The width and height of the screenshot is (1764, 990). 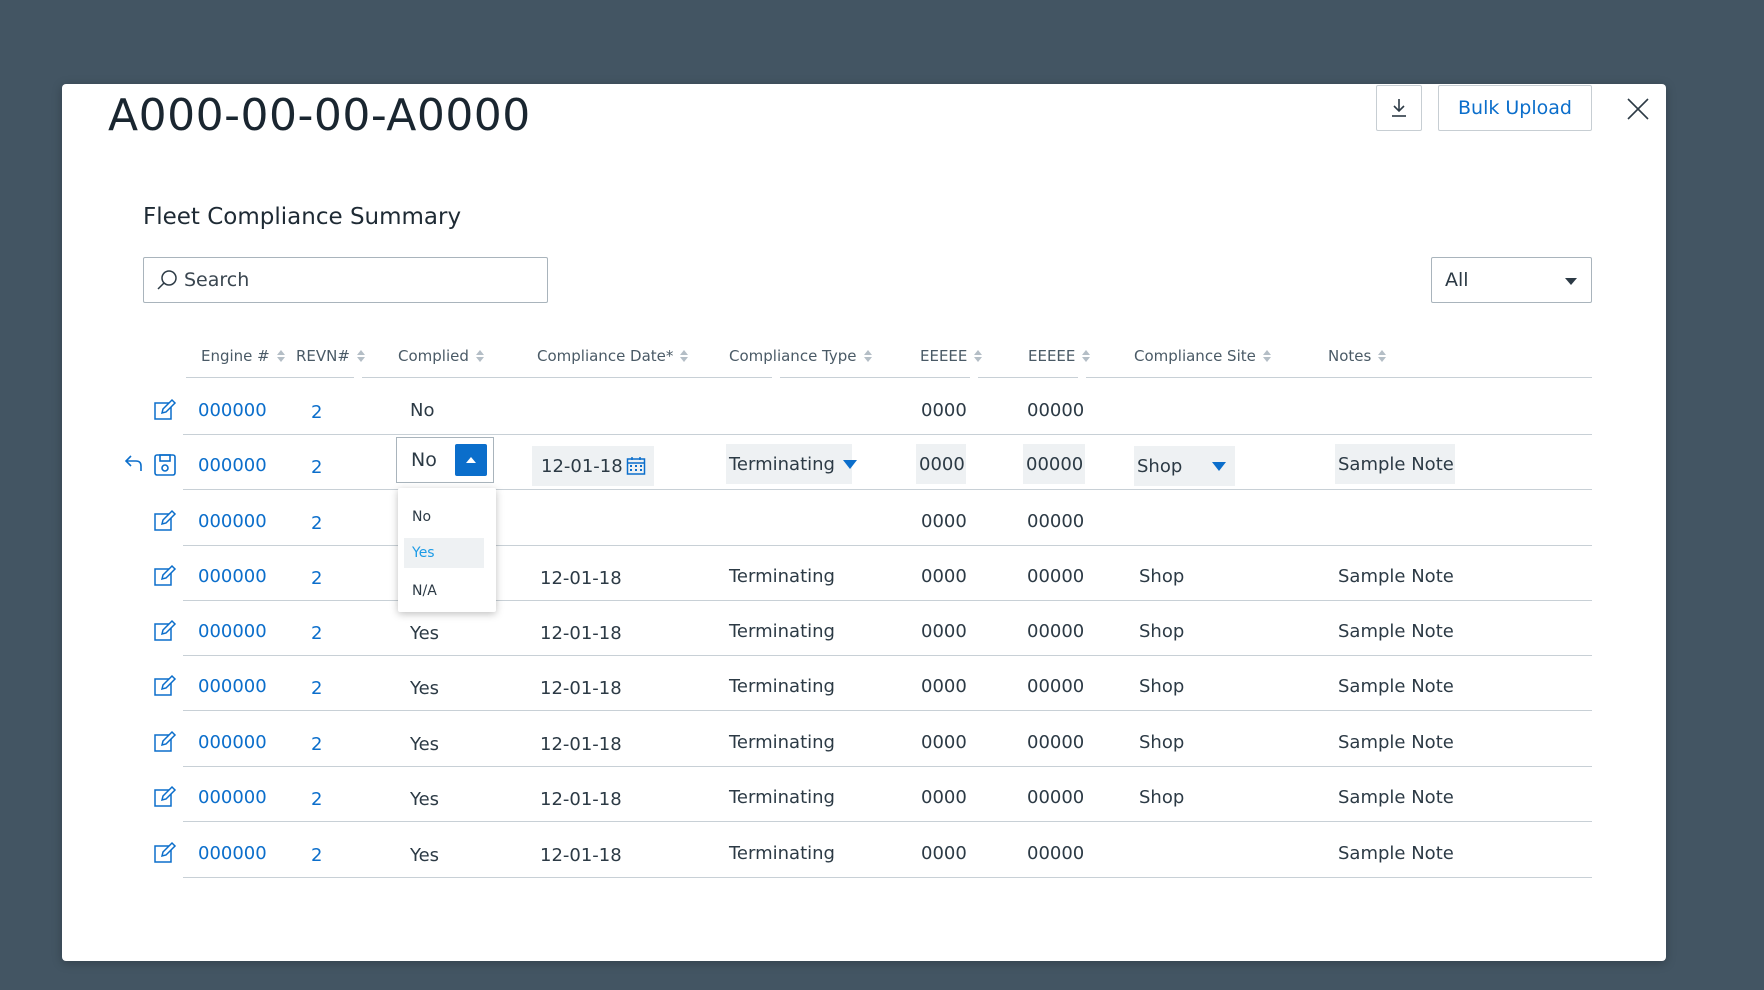 What do you see at coordinates (422, 517) in the screenshot?
I see `dropdown-option-no: No` at bounding box center [422, 517].